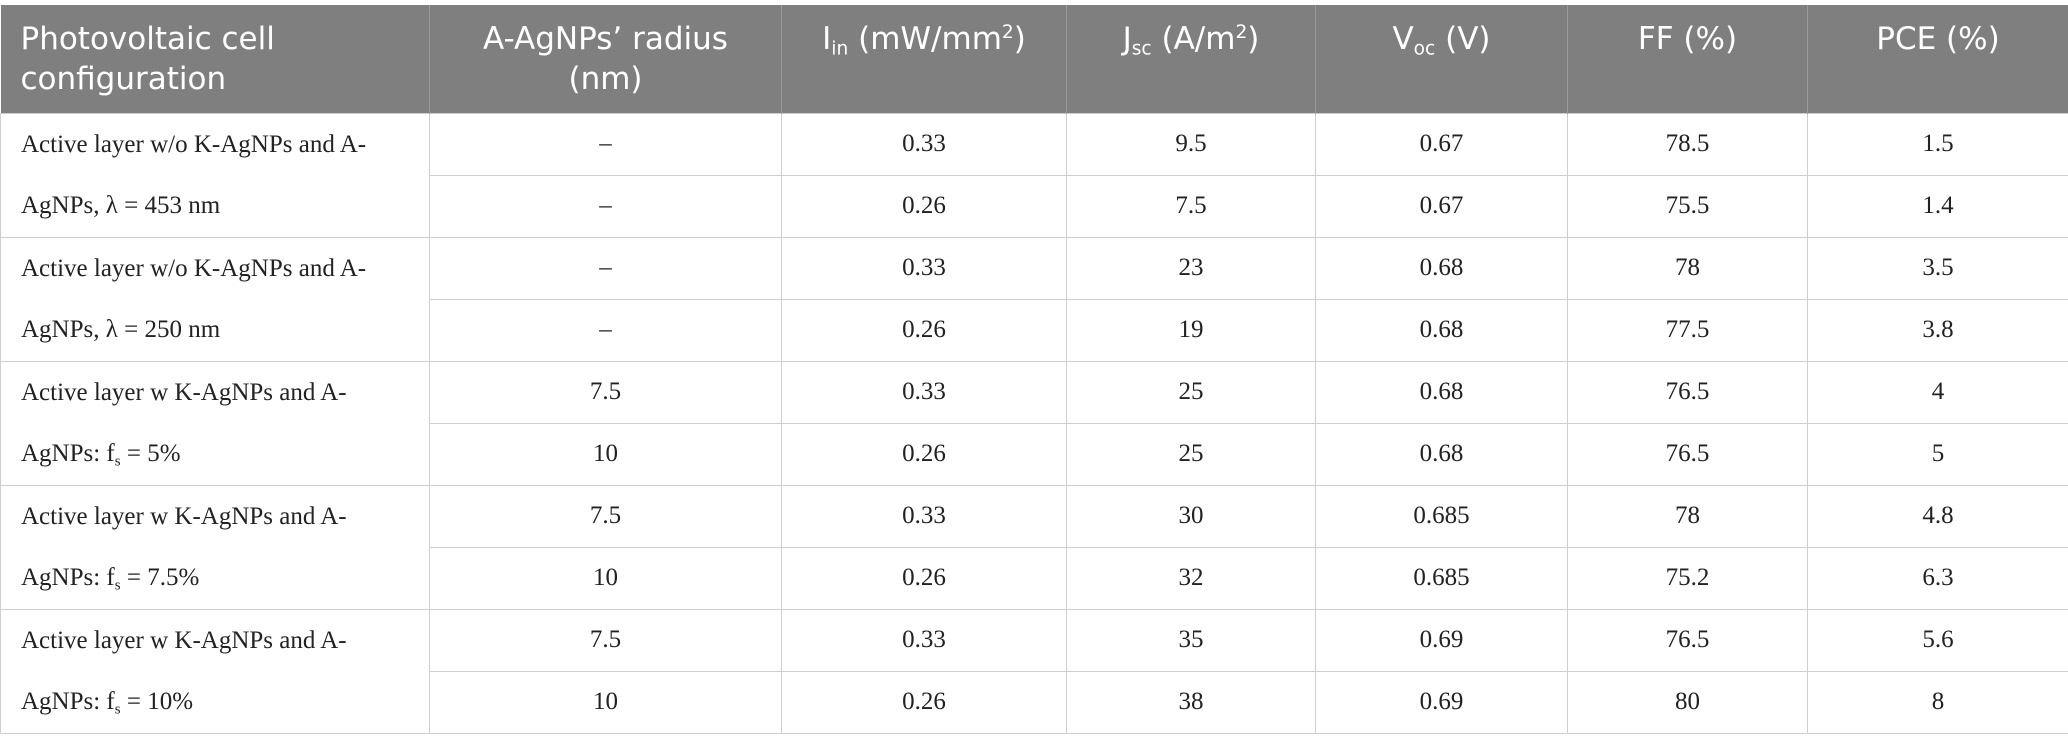  I want to click on data-cell: 75.5, so click(1687, 206).